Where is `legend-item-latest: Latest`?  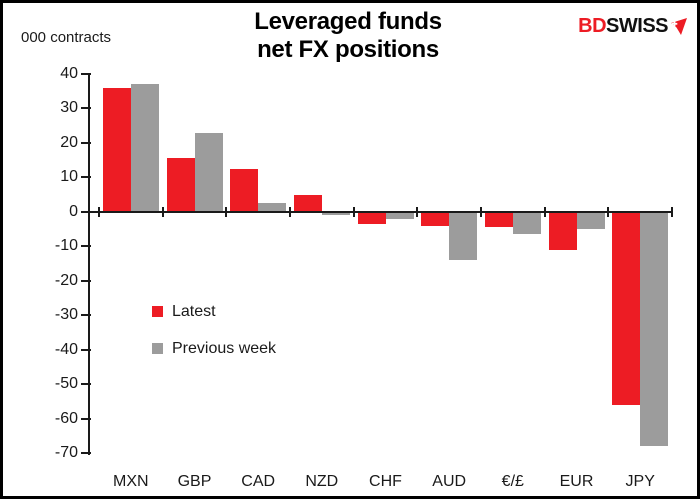 legend-item-latest: Latest is located at coordinates (214, 311).